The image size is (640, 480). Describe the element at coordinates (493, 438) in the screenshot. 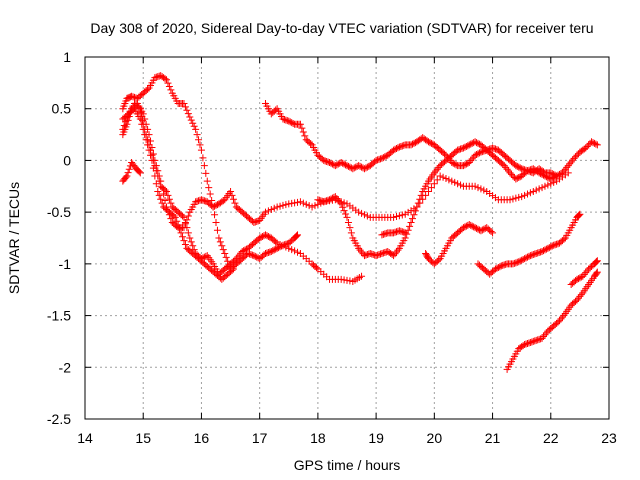

I see `x-tick-label: 21` at that location.